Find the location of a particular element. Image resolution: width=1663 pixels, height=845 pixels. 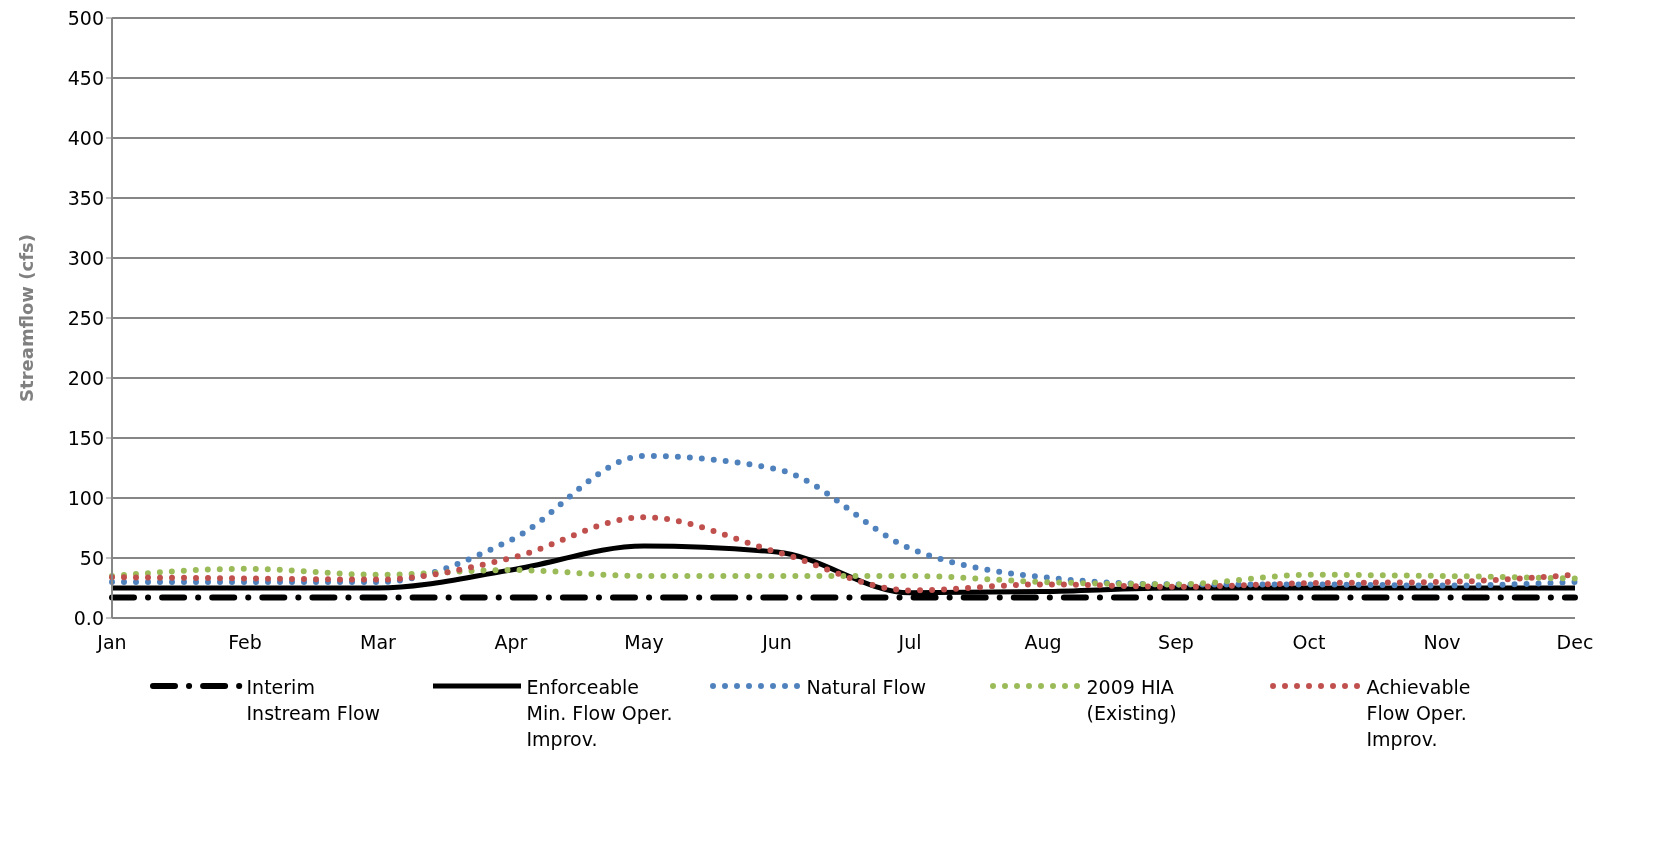

legend-label: Natural Flow is located at coordinates (866, 687).